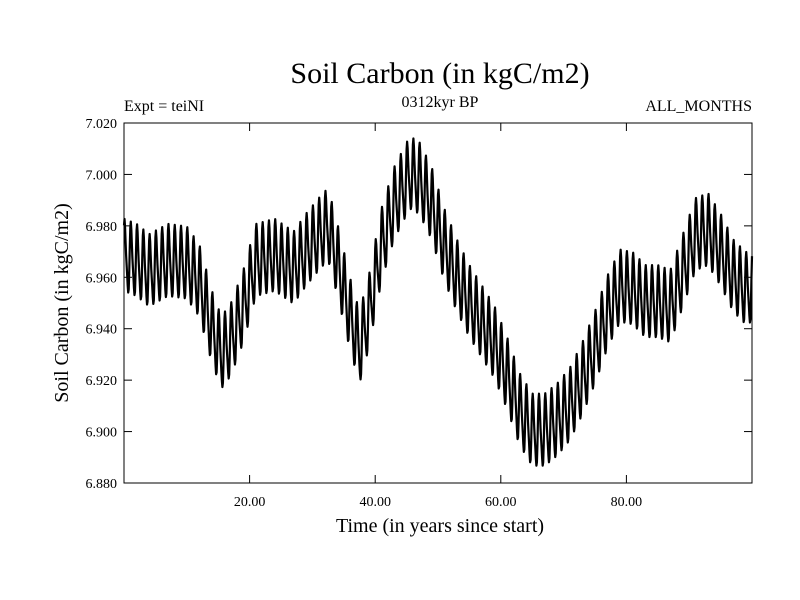 This screenshot has height=600, width=800. What do you see at coordinates (627, 502) in the screenshot?
I see `x-tick-label: 80.00` at bounding box center [627, 502].